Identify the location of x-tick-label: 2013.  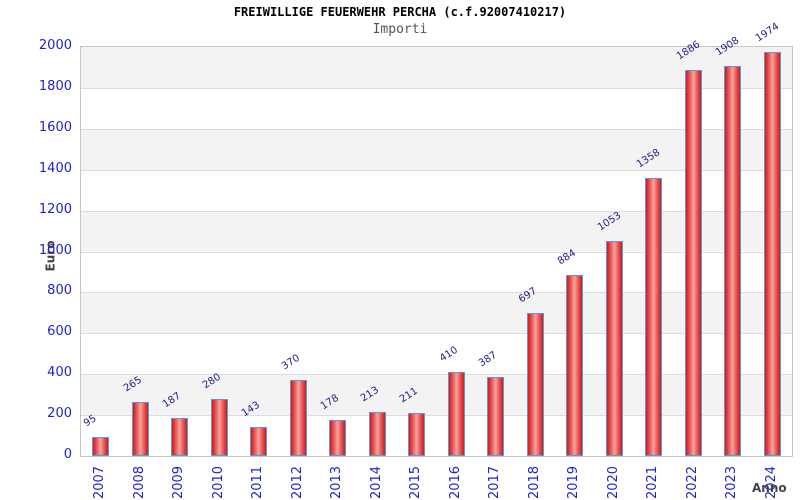
(337, 480).